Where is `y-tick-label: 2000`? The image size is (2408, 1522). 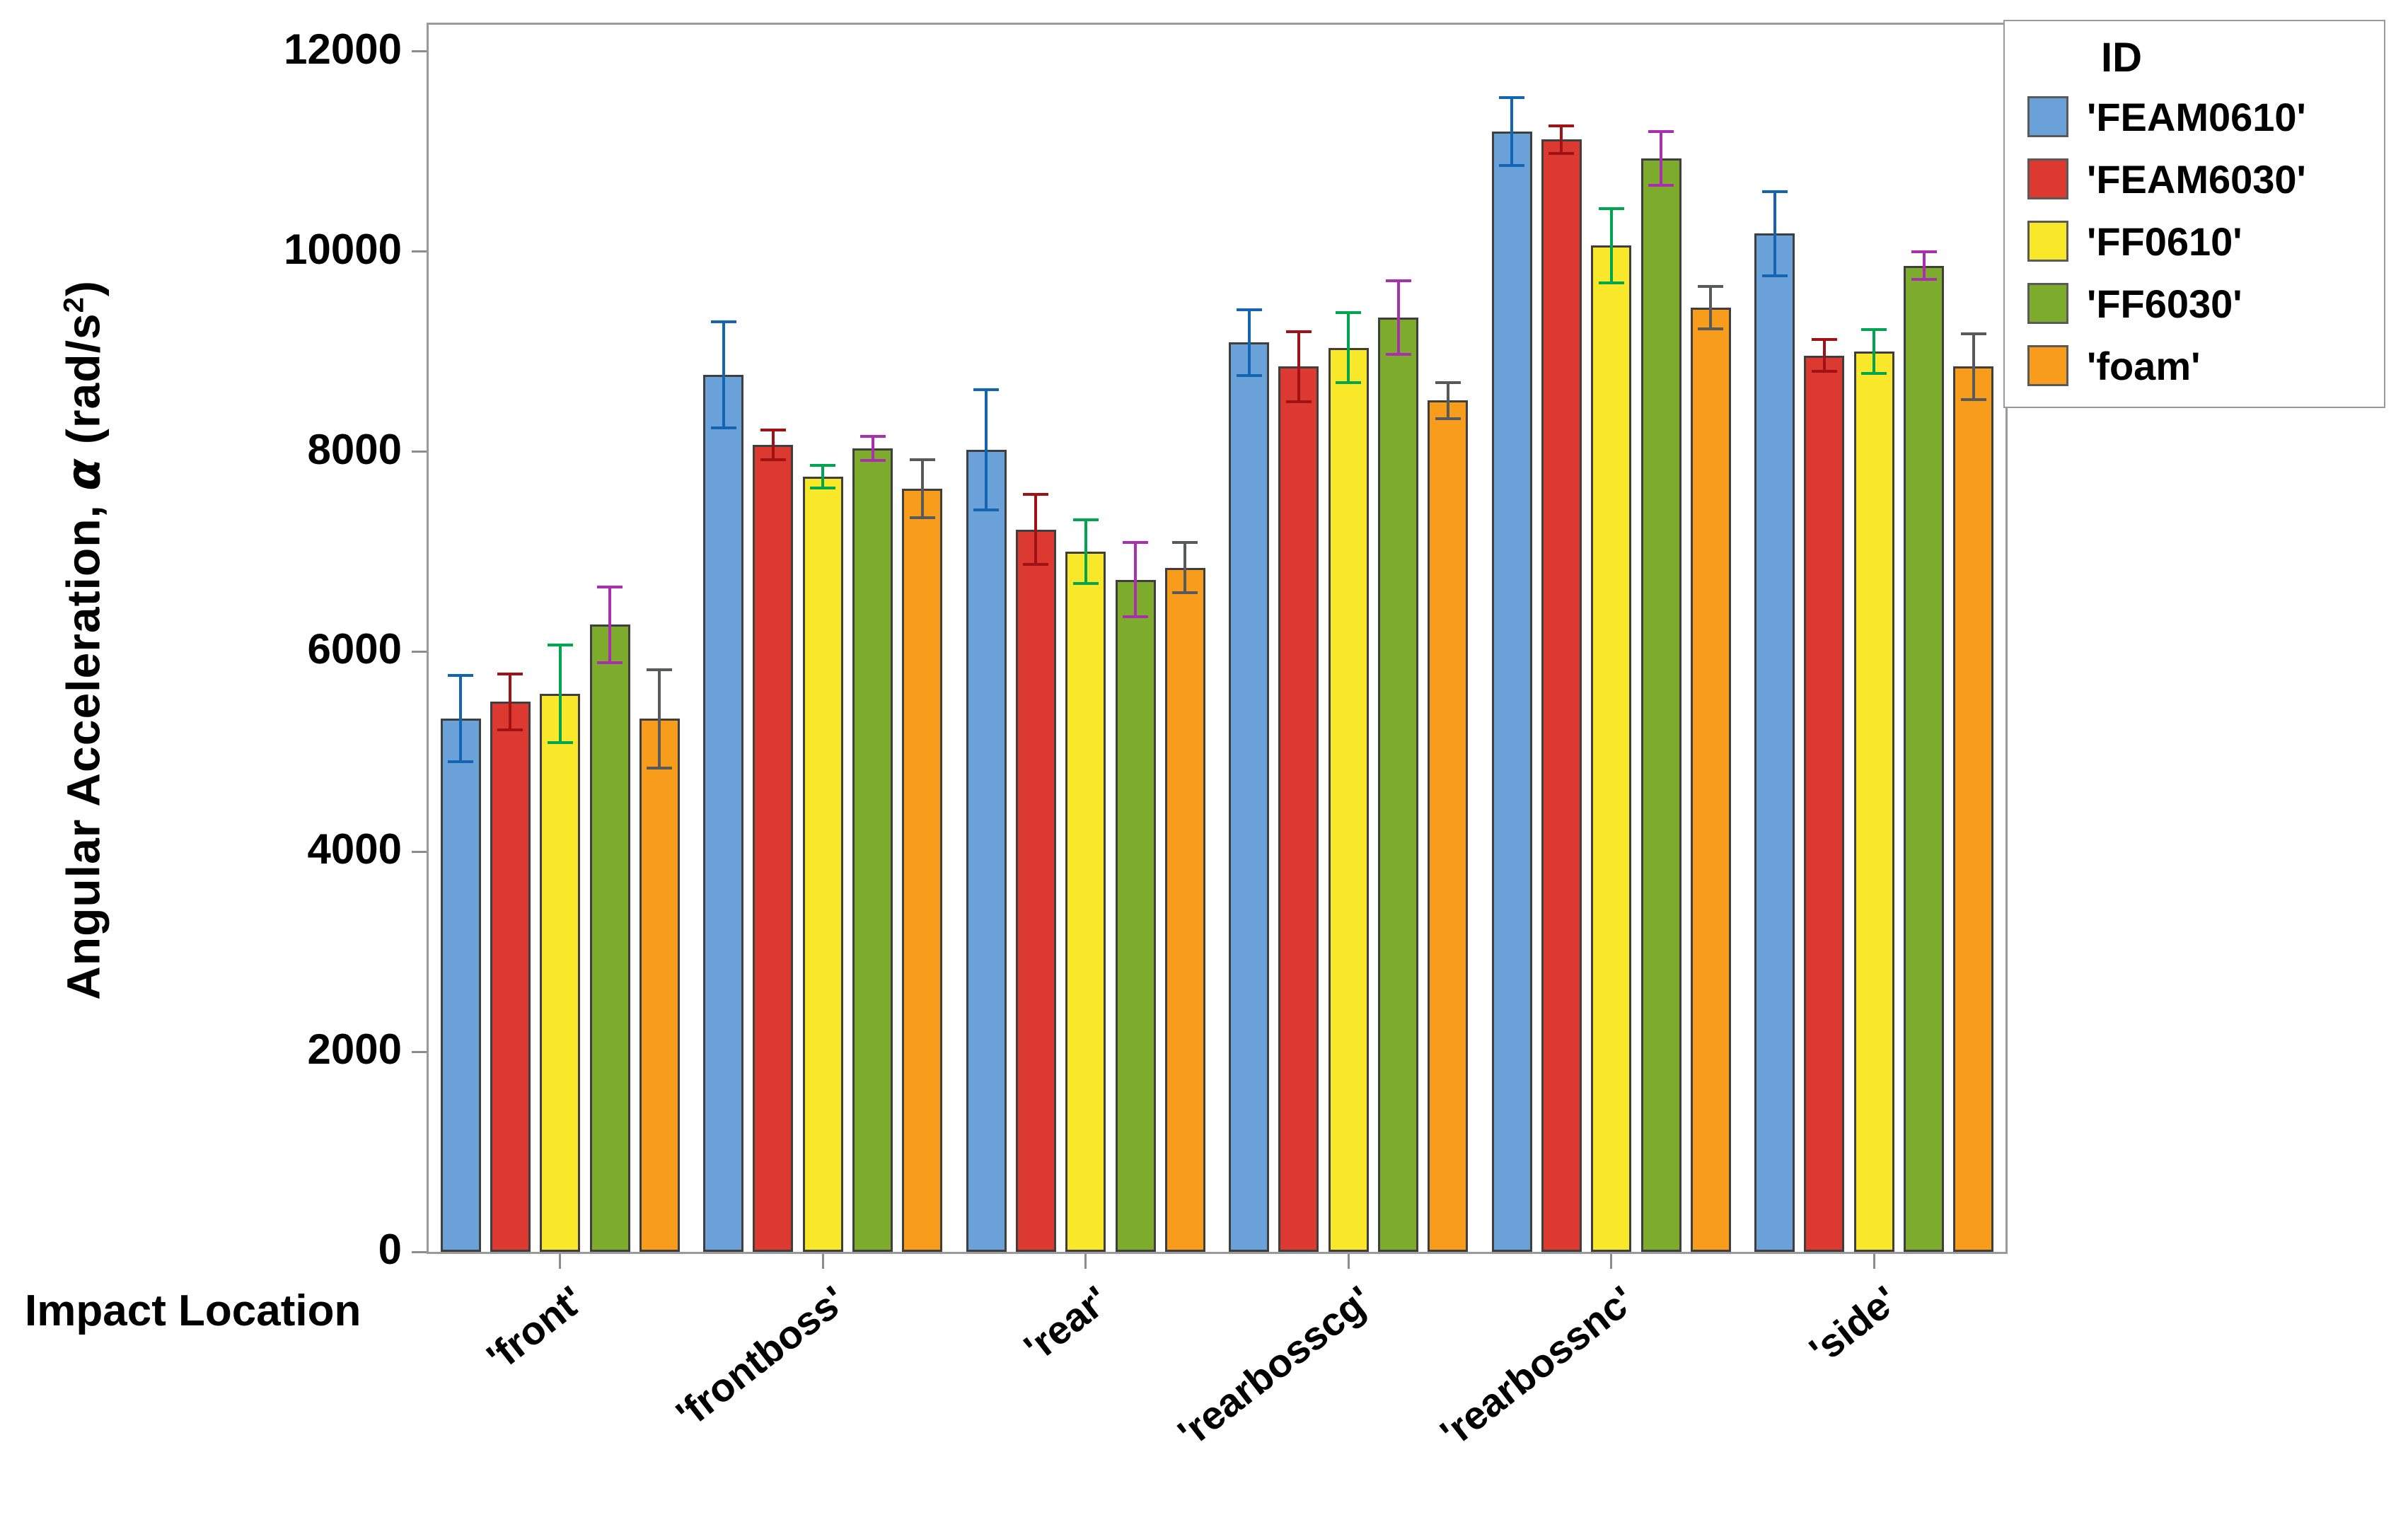
y-tick-label: 2000 is located at coordinates (354, 1050).